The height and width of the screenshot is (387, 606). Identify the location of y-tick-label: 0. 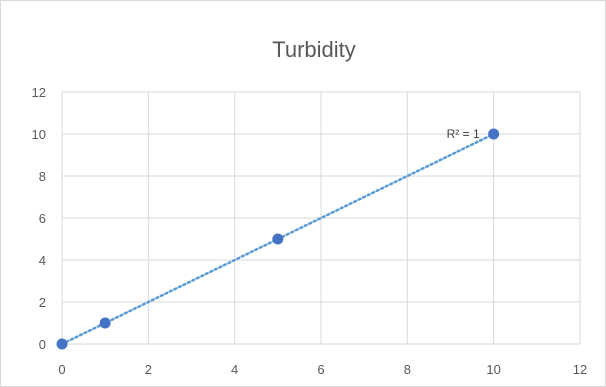
(42, 344).